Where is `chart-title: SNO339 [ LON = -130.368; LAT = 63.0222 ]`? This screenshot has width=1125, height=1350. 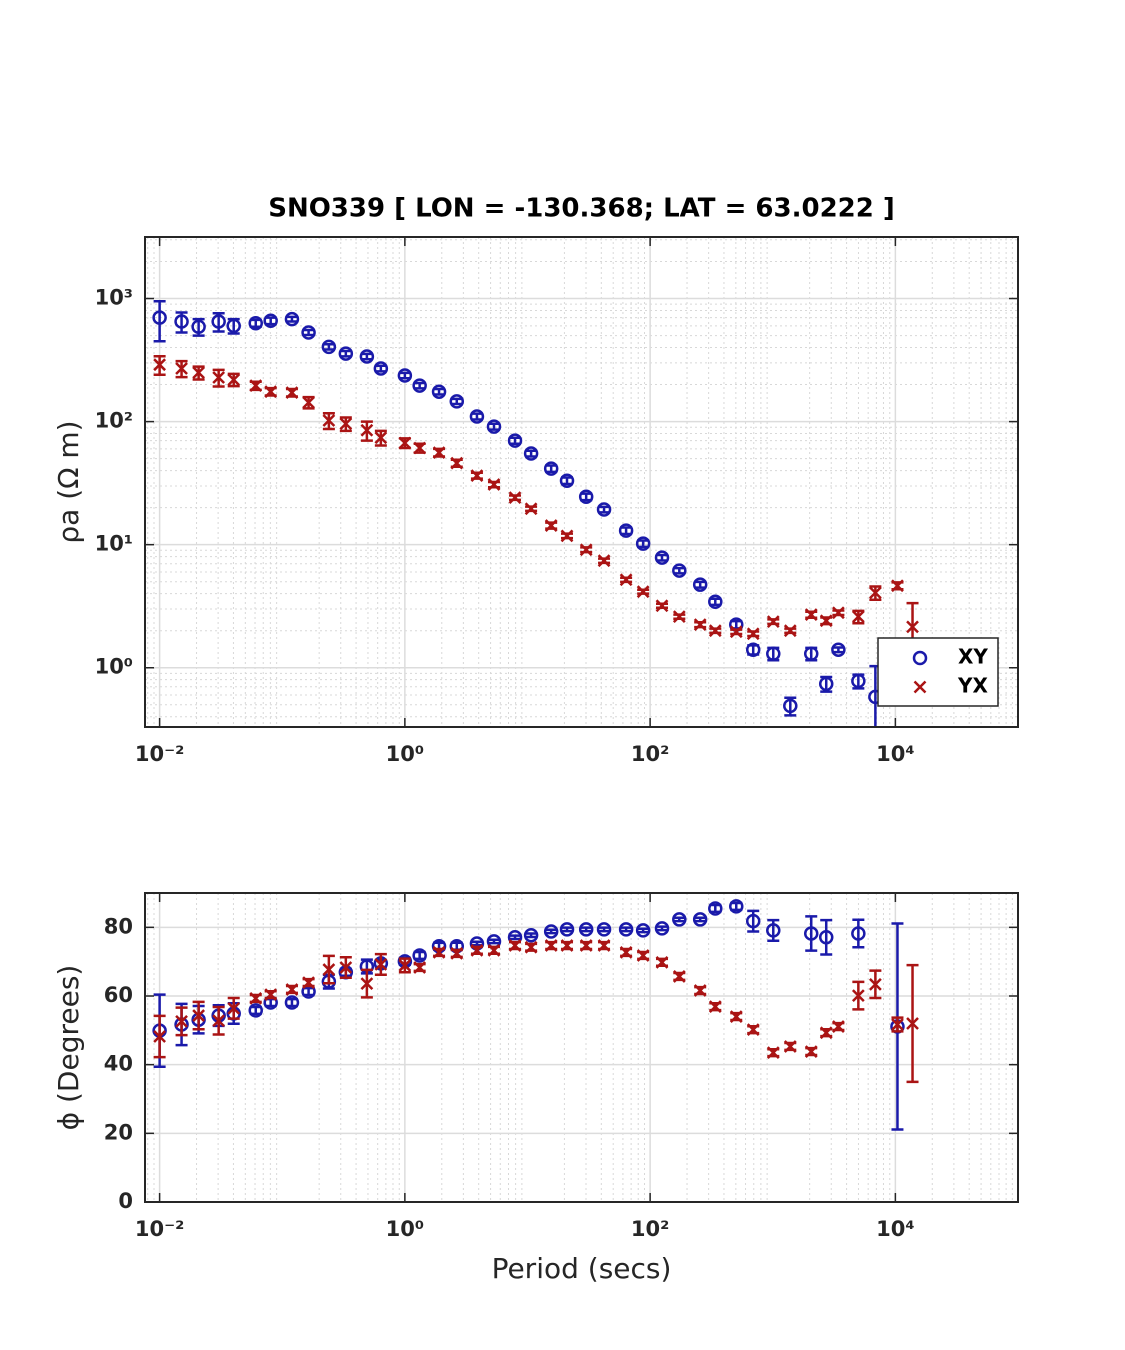 chart-title: SNO339 [ LON = -130.368; LAT = 63.0222 ] is located at coordinates (581, 209).